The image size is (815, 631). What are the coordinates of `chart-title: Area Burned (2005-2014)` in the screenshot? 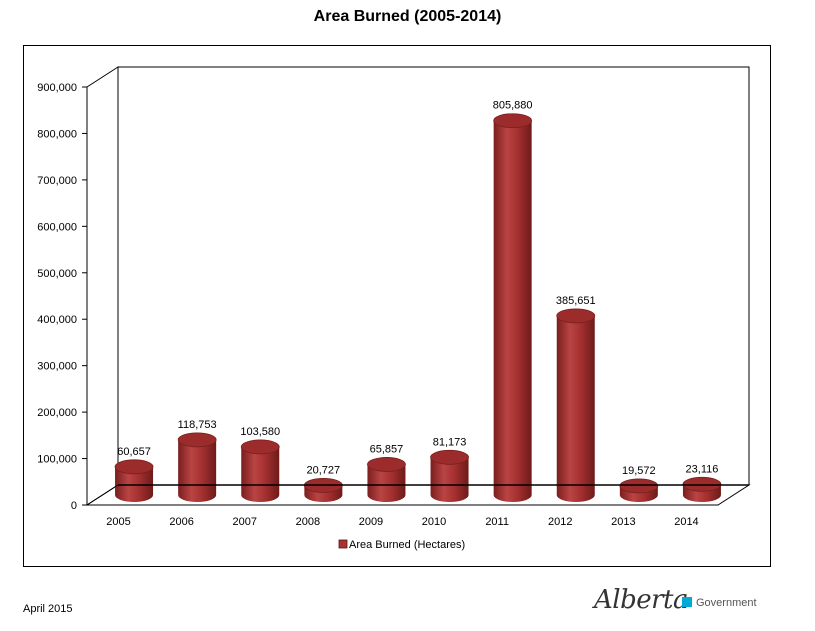 It's located at (407, 16).